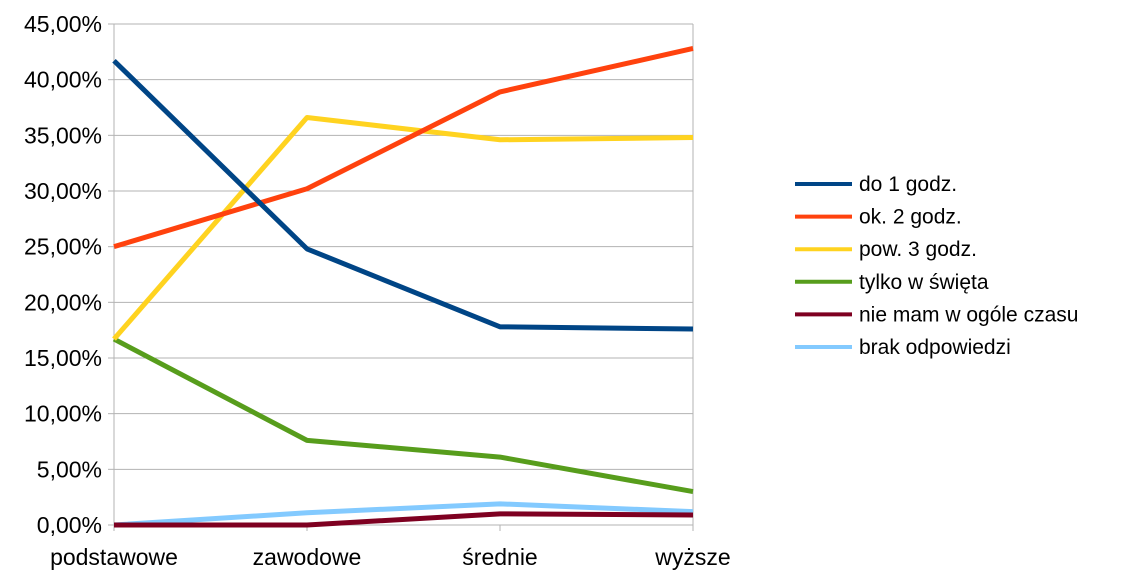 This screenshot has width=1137, height=574. I want to click on legend-label: pow. 3 godz., so click(918, 249).